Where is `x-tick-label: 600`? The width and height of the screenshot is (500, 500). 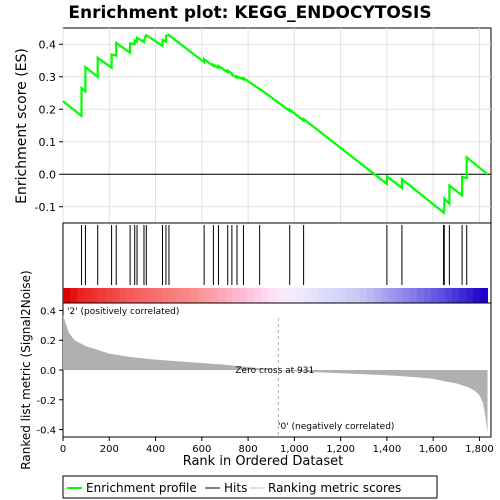 x-tick-label: 600 is located at coordinates (201, 449).